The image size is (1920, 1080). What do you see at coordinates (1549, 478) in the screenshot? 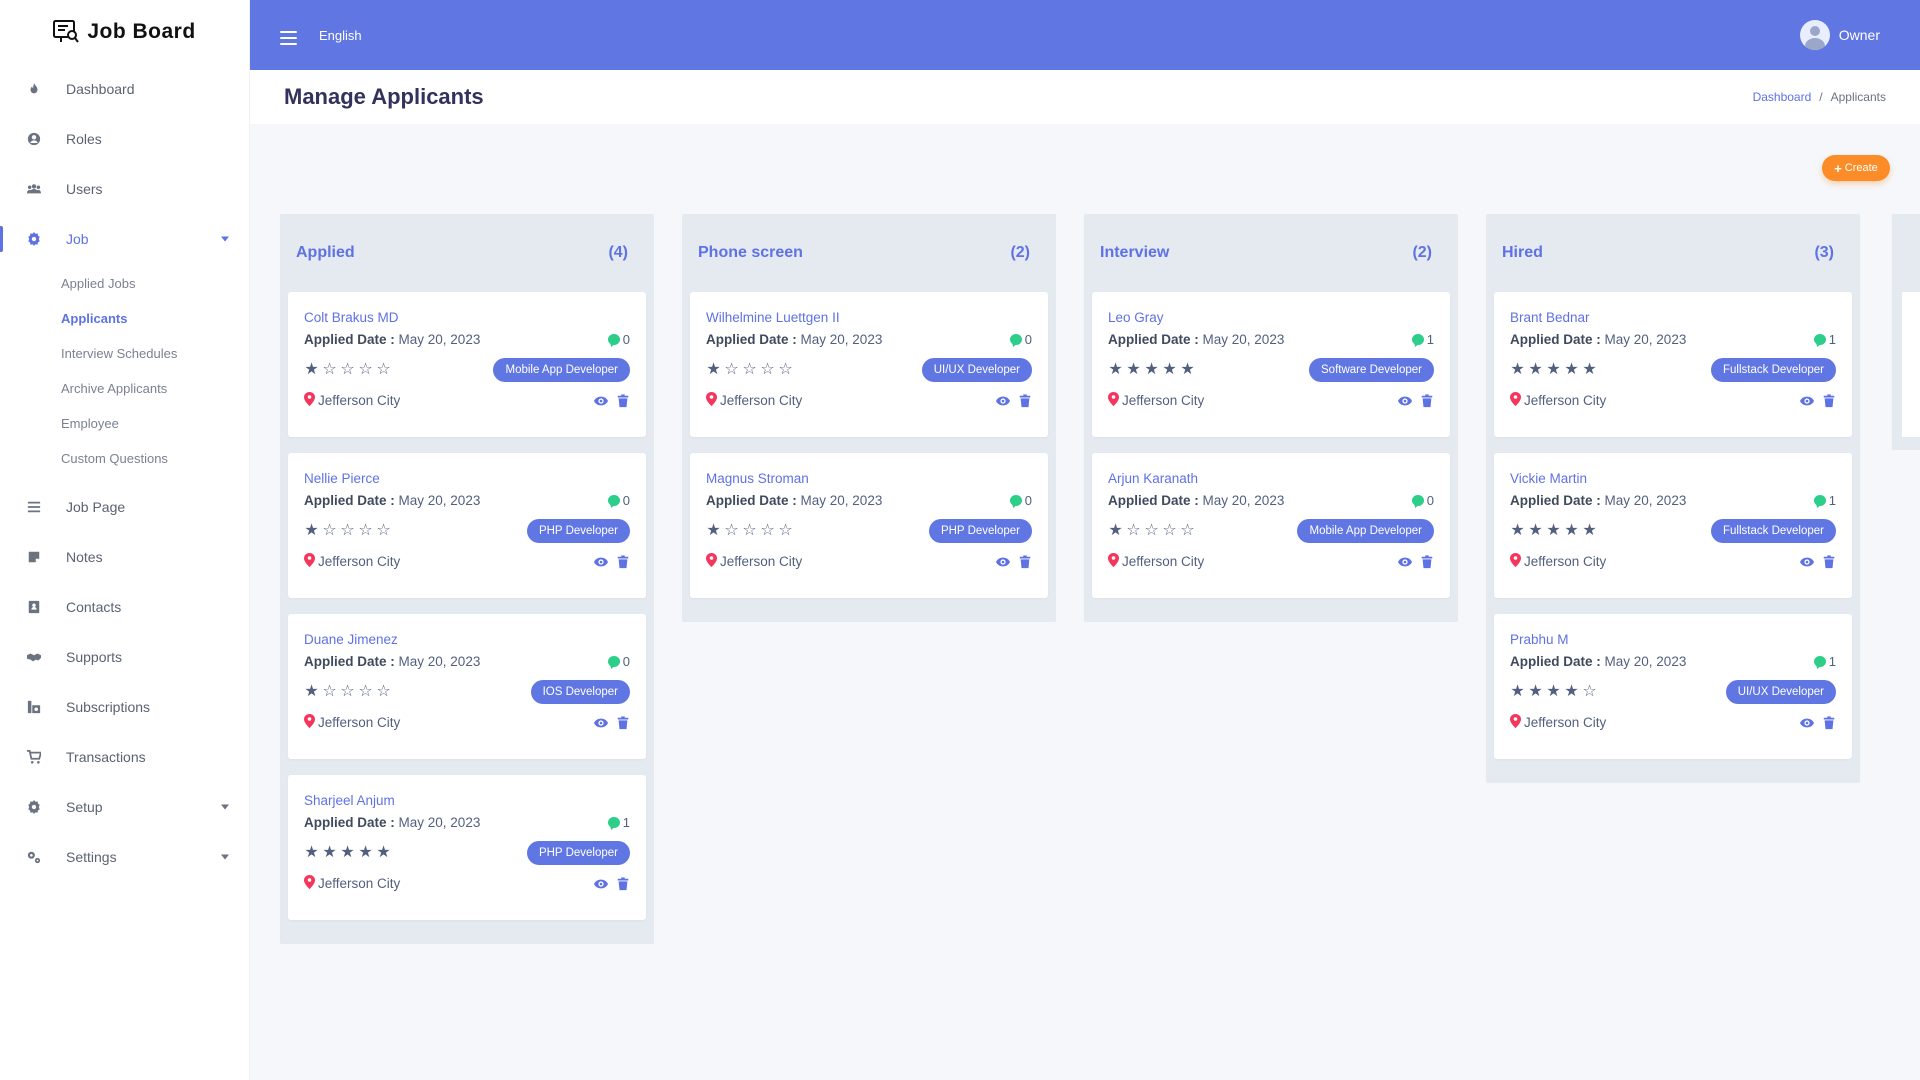
I see `applicant-name: Vickie Martin` at bounding box center [1549, 478].